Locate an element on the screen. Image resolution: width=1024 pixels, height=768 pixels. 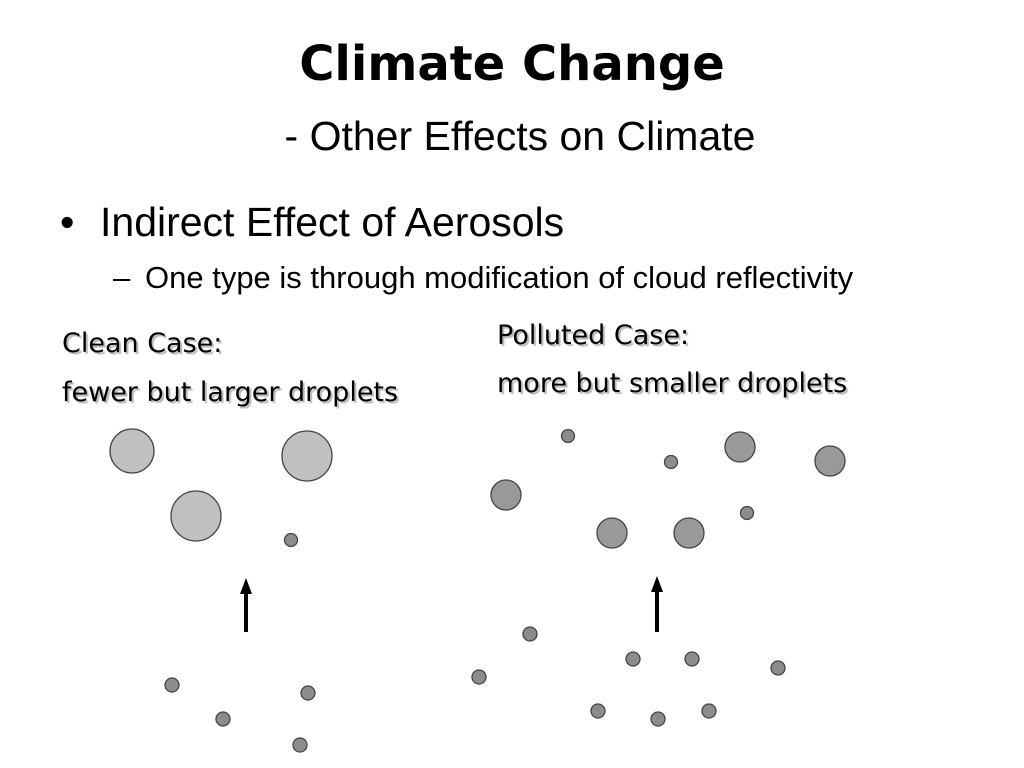
clean-case-heading: Clean Case: is located at coordinates (142, 343).